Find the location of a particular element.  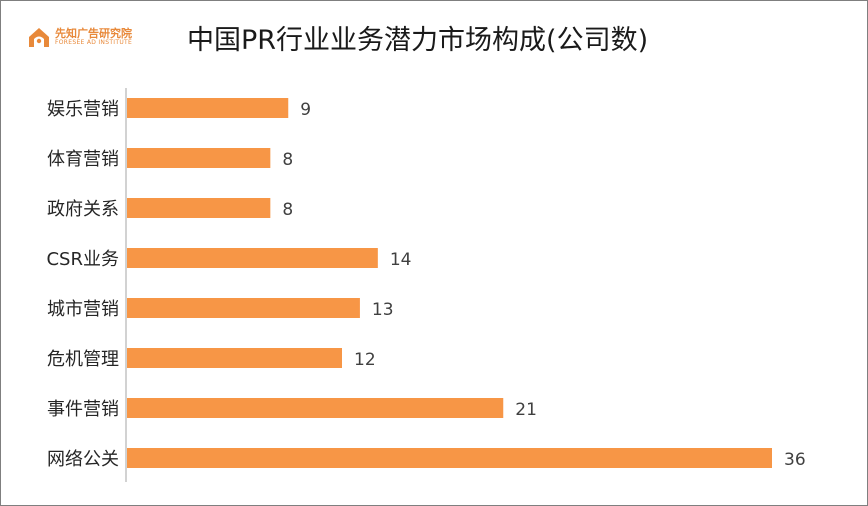

data-label: 14 is located at coordinates (401, 260).